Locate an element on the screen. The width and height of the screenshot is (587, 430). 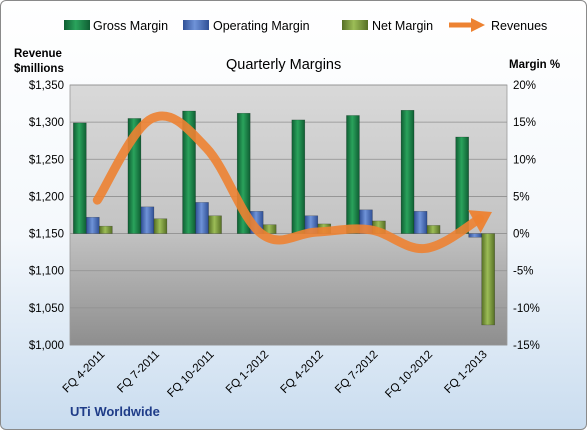
chart-title: Quarterly Margins is located at coordinates (283, 65).